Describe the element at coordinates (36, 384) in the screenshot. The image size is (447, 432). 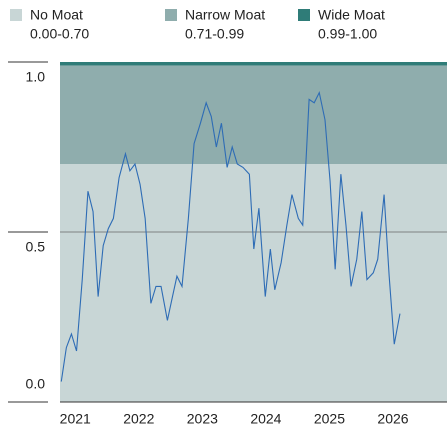
I see `y-tick-label: 0.0` at that location.